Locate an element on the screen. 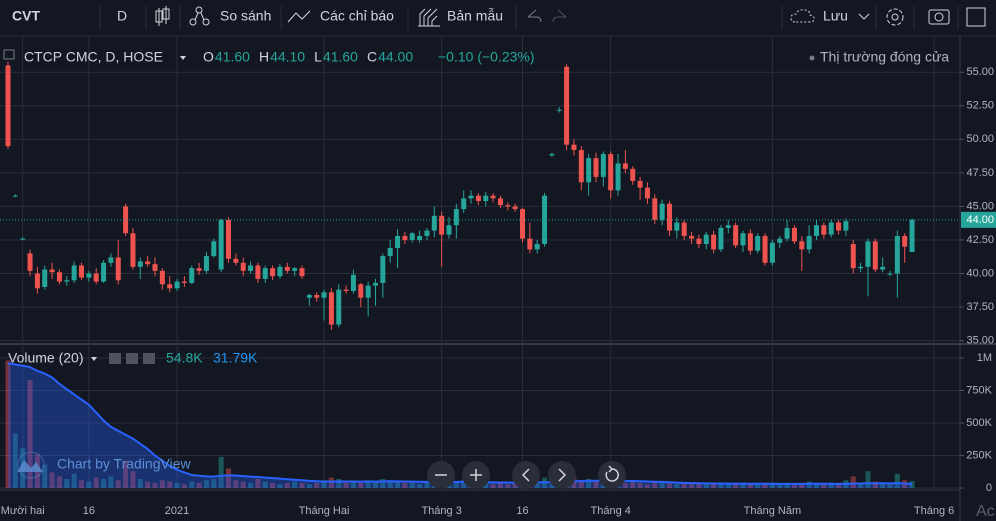 The width and height of the screenshot is (996, 521). legend-symbol: CTCP CMC, D, HOSE is located at coordinates (93, 57).